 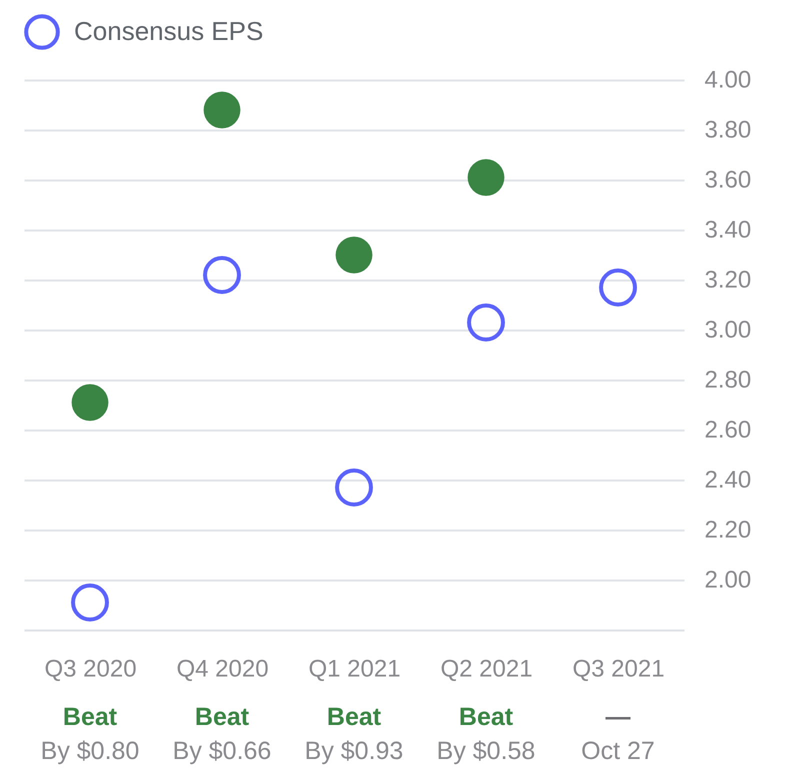 I want to click on y-tick-label: 2.40, so click(x=728, y=480).